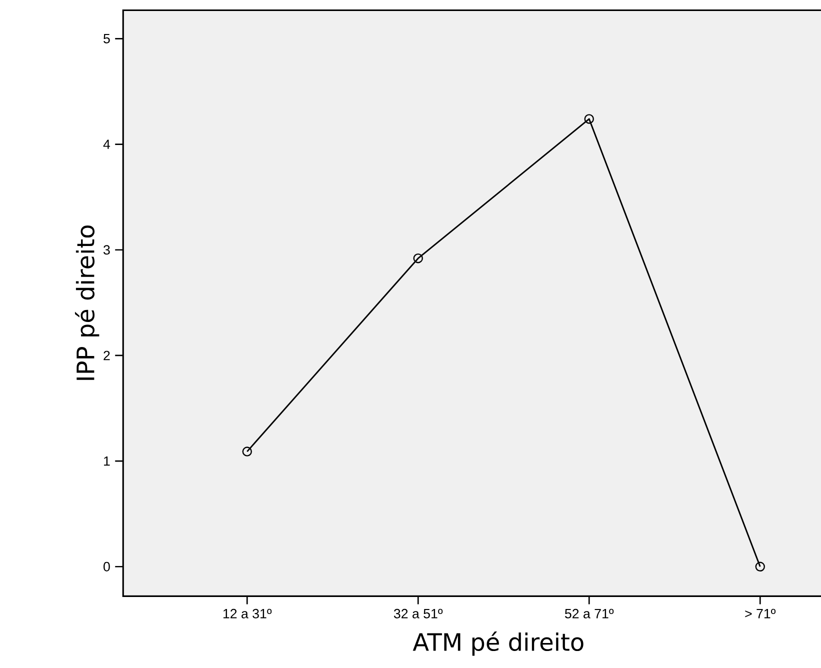  I want to click on y-axis-title: IPP pé direito, so click(87, 302).